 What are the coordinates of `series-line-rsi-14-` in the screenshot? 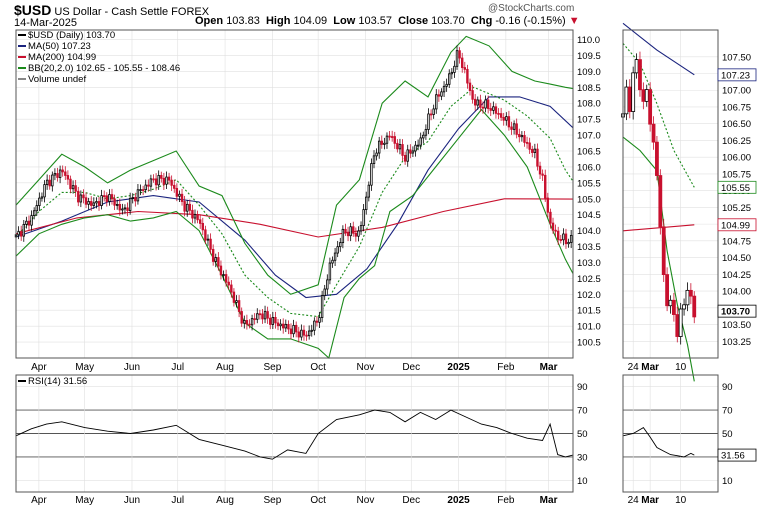 It's located at (294, 434).